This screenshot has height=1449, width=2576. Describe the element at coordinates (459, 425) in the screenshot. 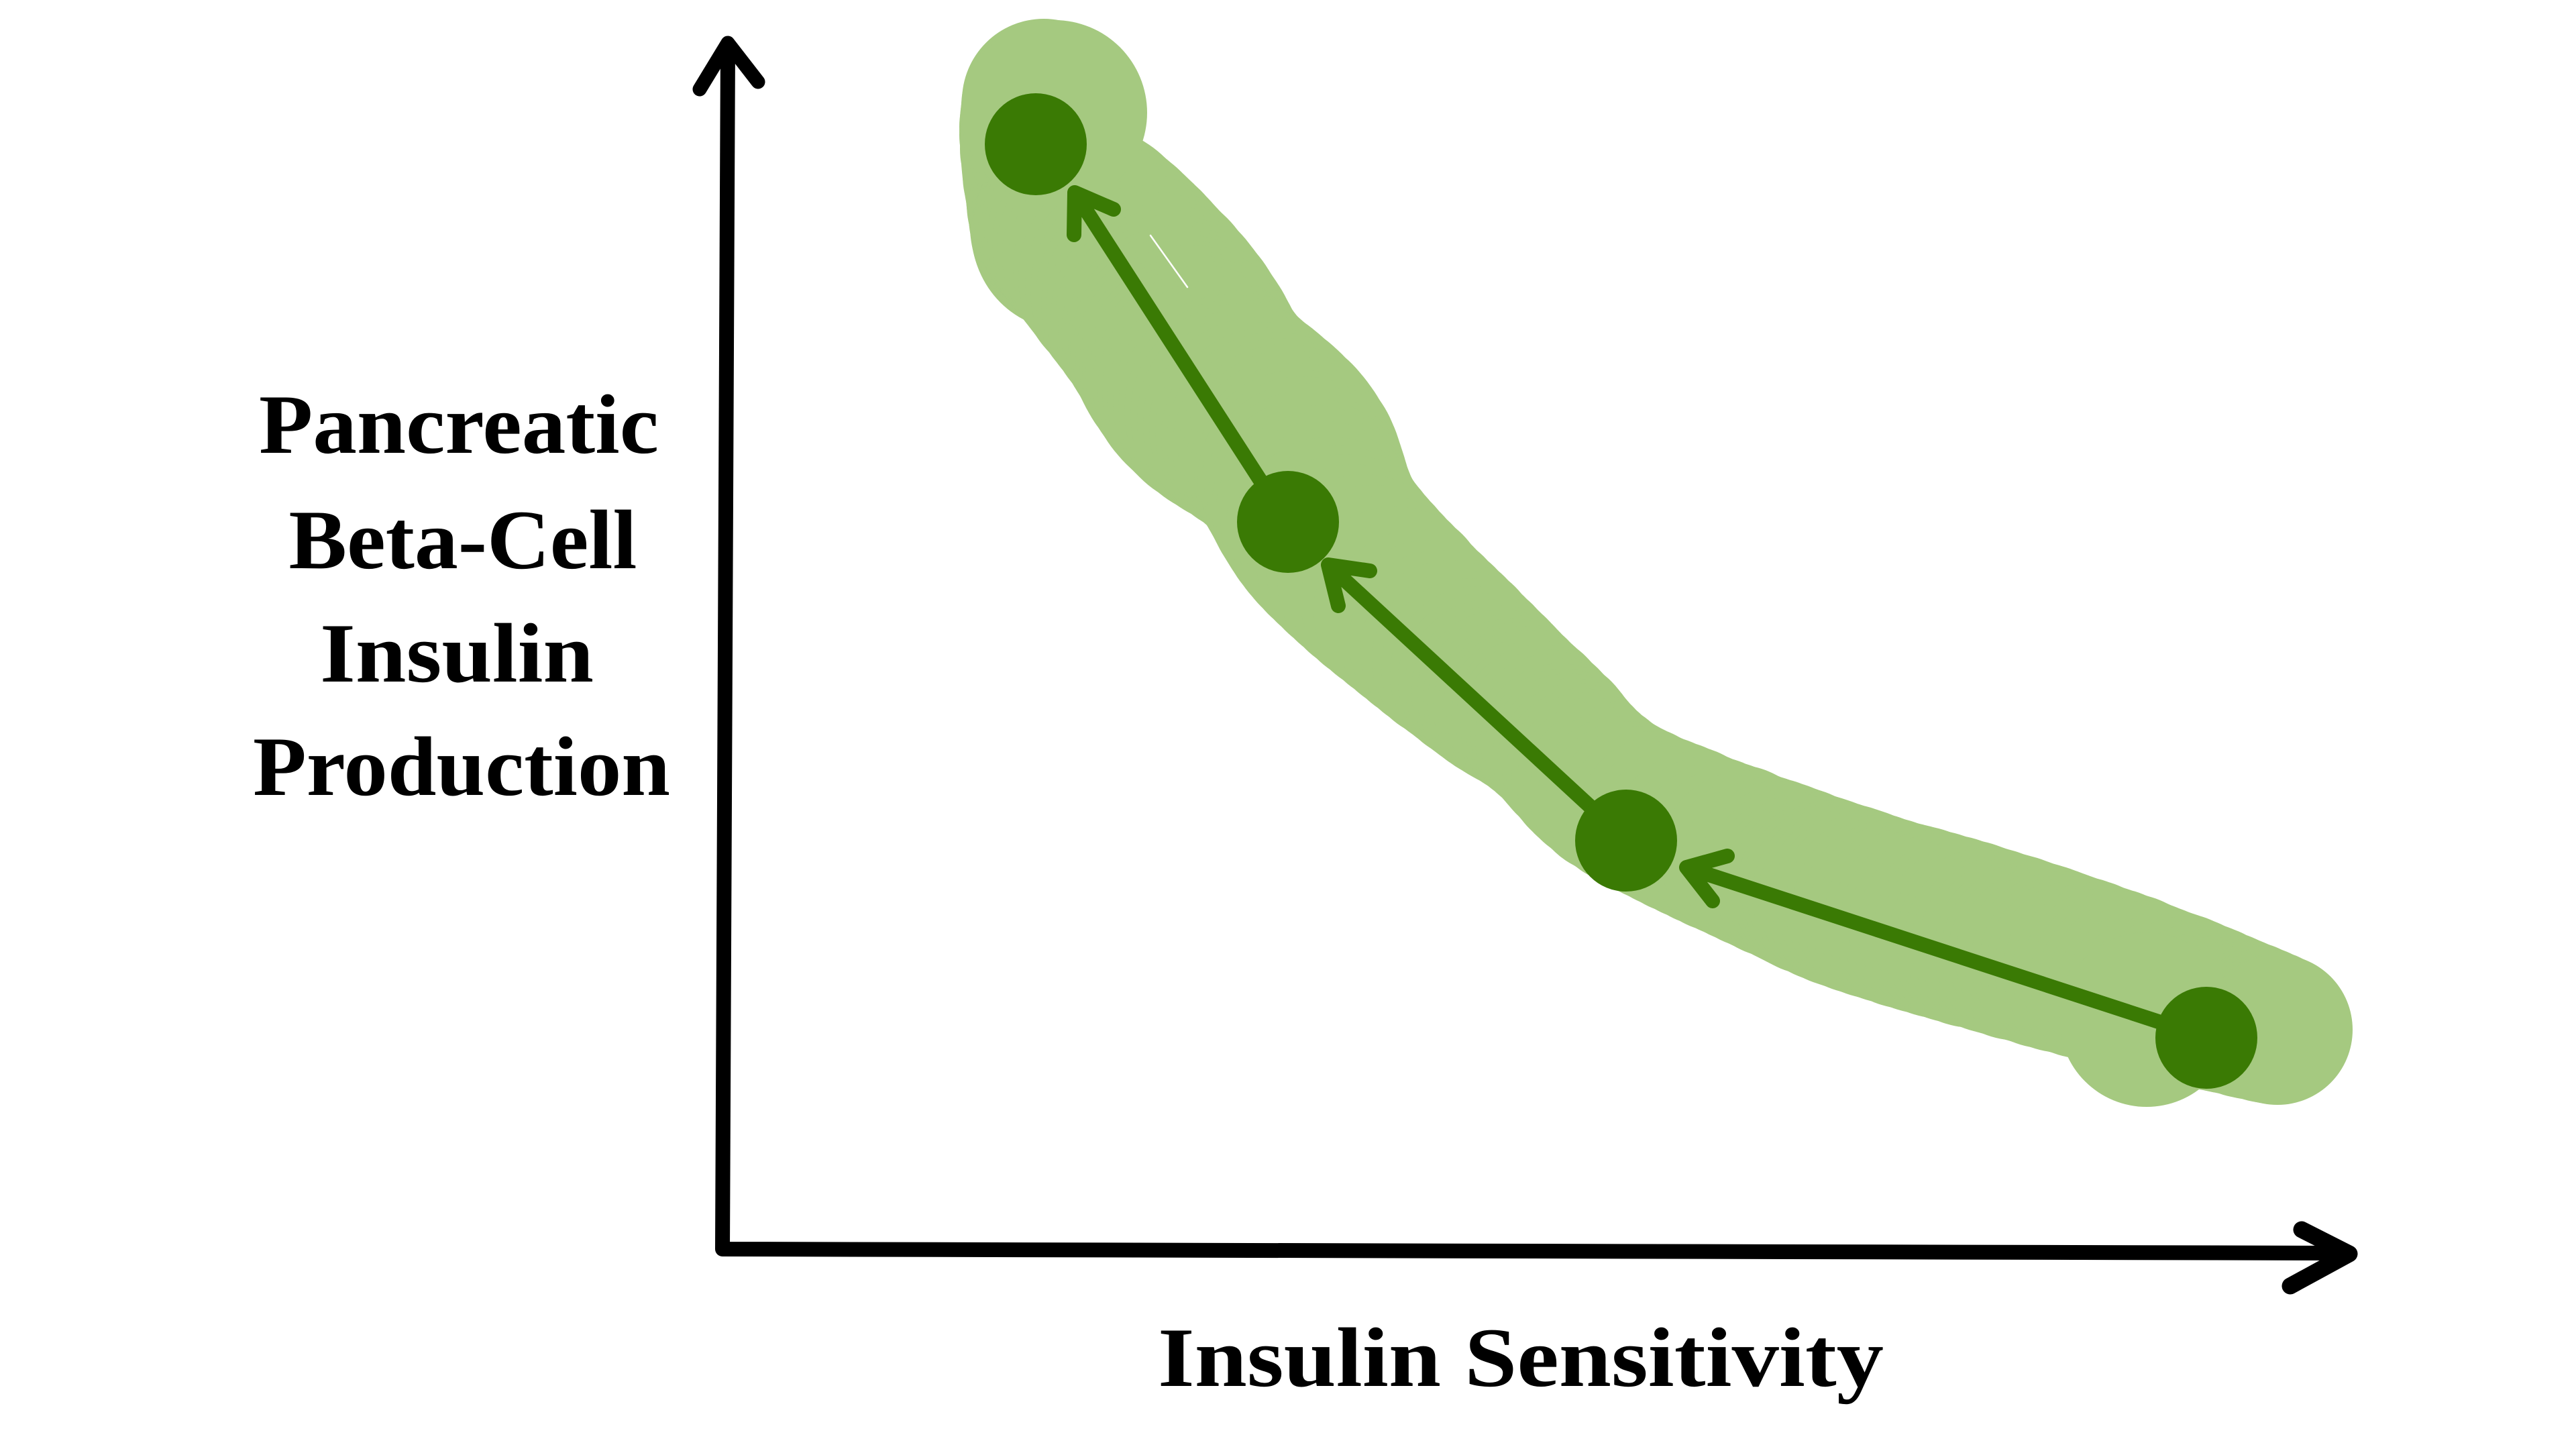

I see `svg-text: Pancreatic` at that location.